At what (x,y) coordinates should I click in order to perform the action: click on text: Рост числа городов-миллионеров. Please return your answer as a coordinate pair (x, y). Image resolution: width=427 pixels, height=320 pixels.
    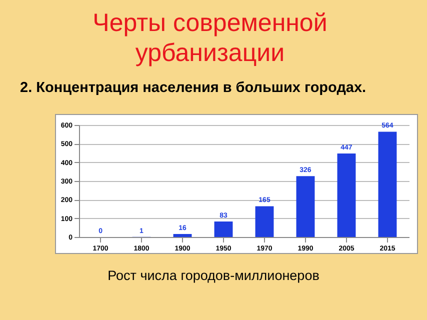
    Looking at the image, I should click on (213, 275).